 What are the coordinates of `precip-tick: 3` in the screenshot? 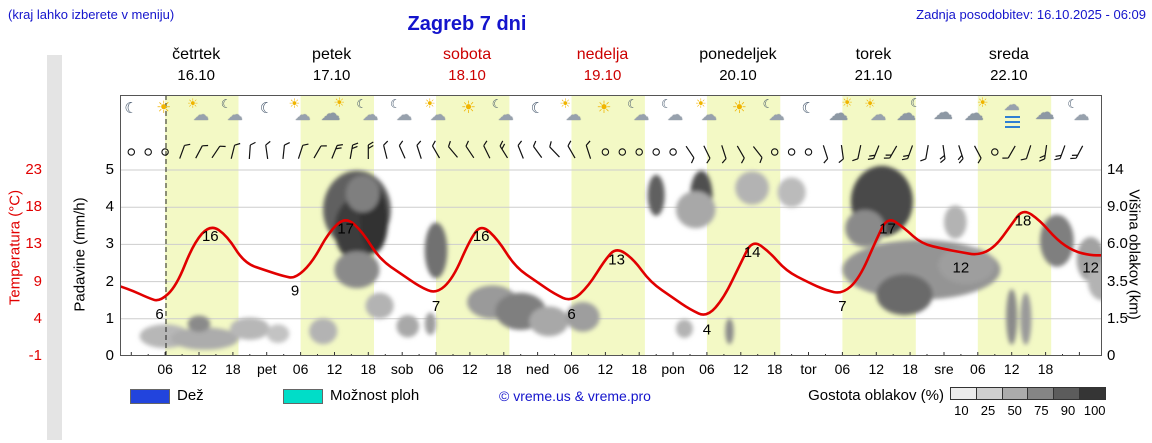 It's located at (109, 244).